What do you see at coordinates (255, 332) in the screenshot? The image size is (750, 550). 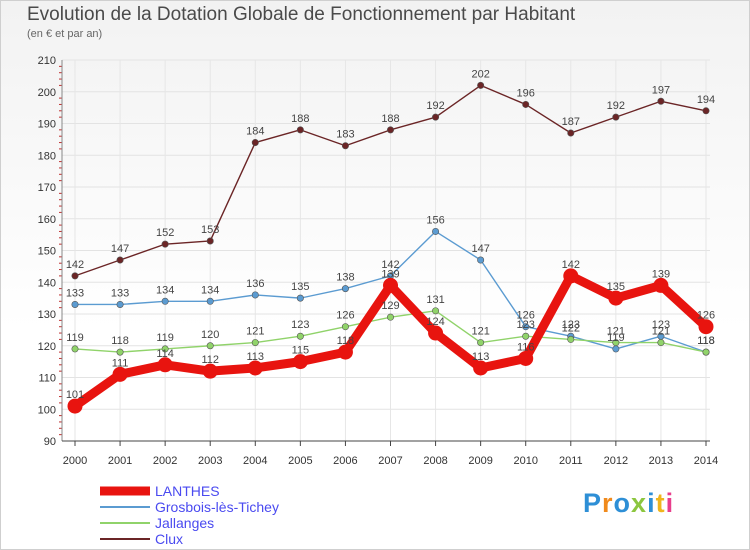 I see `data-label-Jallanges-2004: 121` at bounding box center [255, 332].